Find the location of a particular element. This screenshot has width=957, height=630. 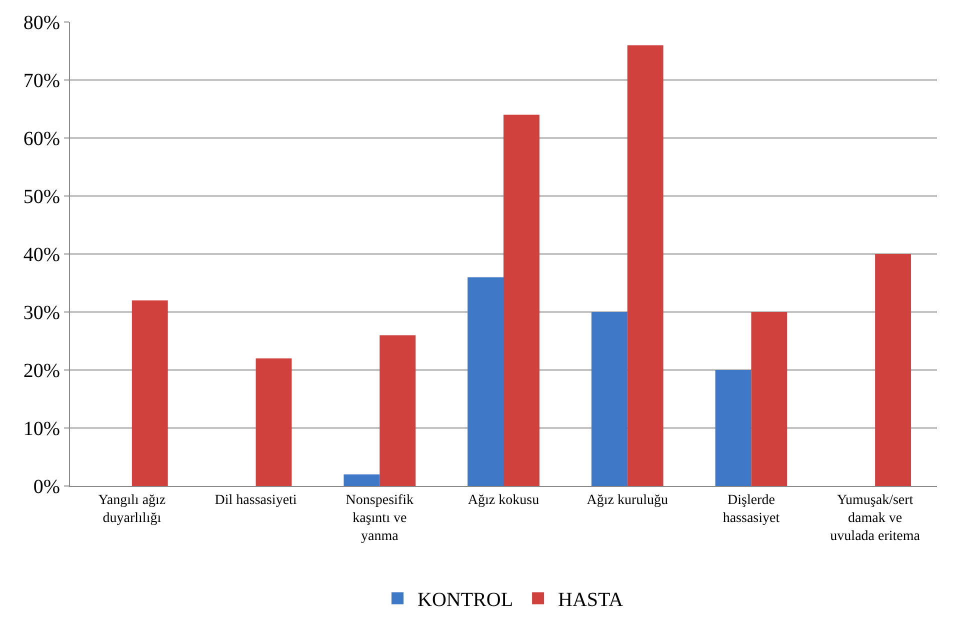

x-tick-label: Ağız kokusu is located at coordinates (504, 500).